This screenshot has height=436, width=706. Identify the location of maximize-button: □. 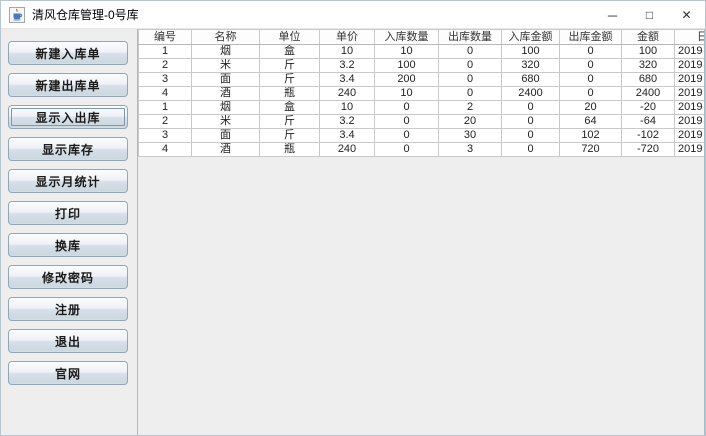
(649, 15).